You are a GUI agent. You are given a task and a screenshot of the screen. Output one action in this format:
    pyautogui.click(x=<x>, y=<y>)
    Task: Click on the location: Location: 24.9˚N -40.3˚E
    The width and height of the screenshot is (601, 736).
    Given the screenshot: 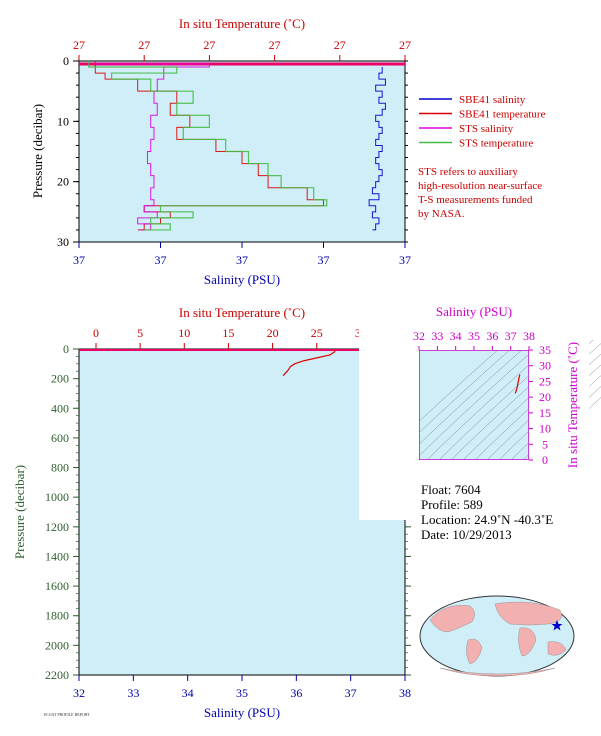 What is the action you would take?
    pyautogui.click(x=487, y=519)
    